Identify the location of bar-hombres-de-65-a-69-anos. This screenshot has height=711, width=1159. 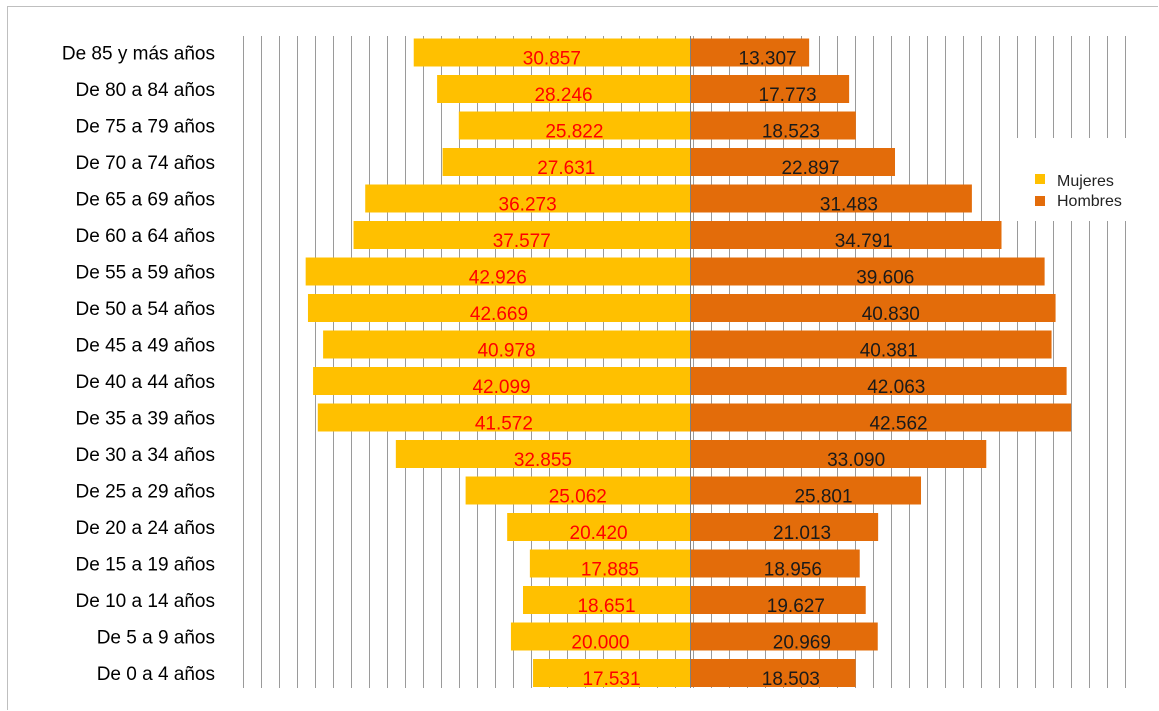
(831, 198).